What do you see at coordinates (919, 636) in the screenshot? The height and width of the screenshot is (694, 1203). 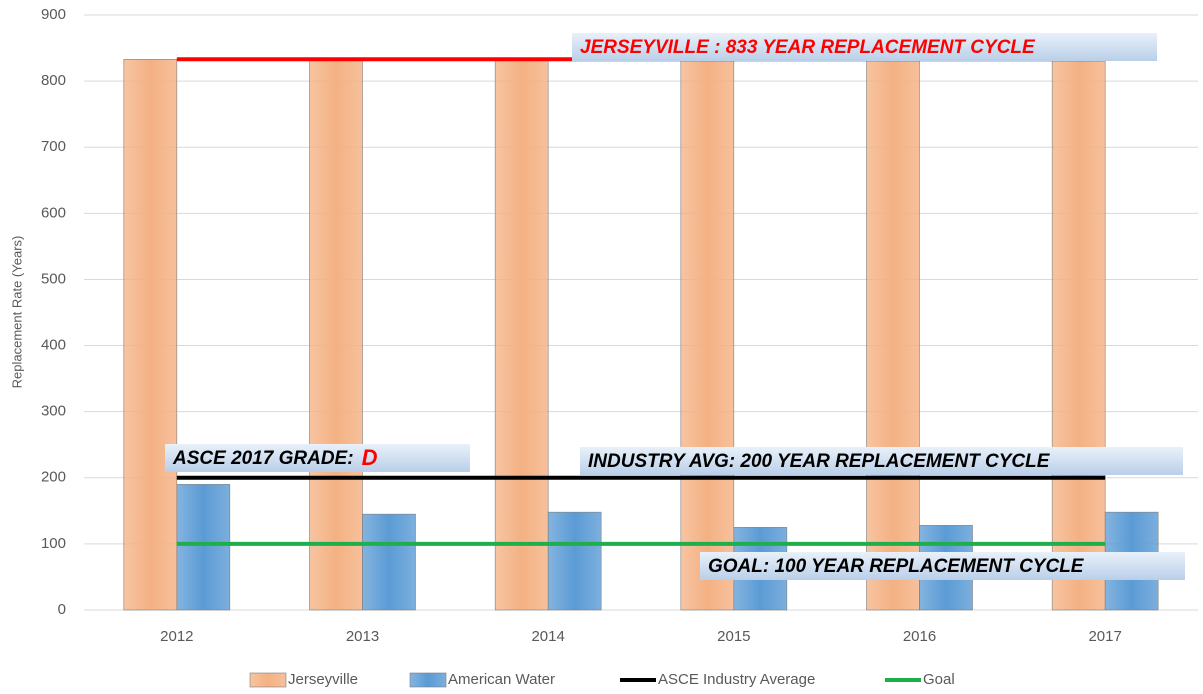 I see `x-tick-label: 2016` at bounding box center [919, 636].